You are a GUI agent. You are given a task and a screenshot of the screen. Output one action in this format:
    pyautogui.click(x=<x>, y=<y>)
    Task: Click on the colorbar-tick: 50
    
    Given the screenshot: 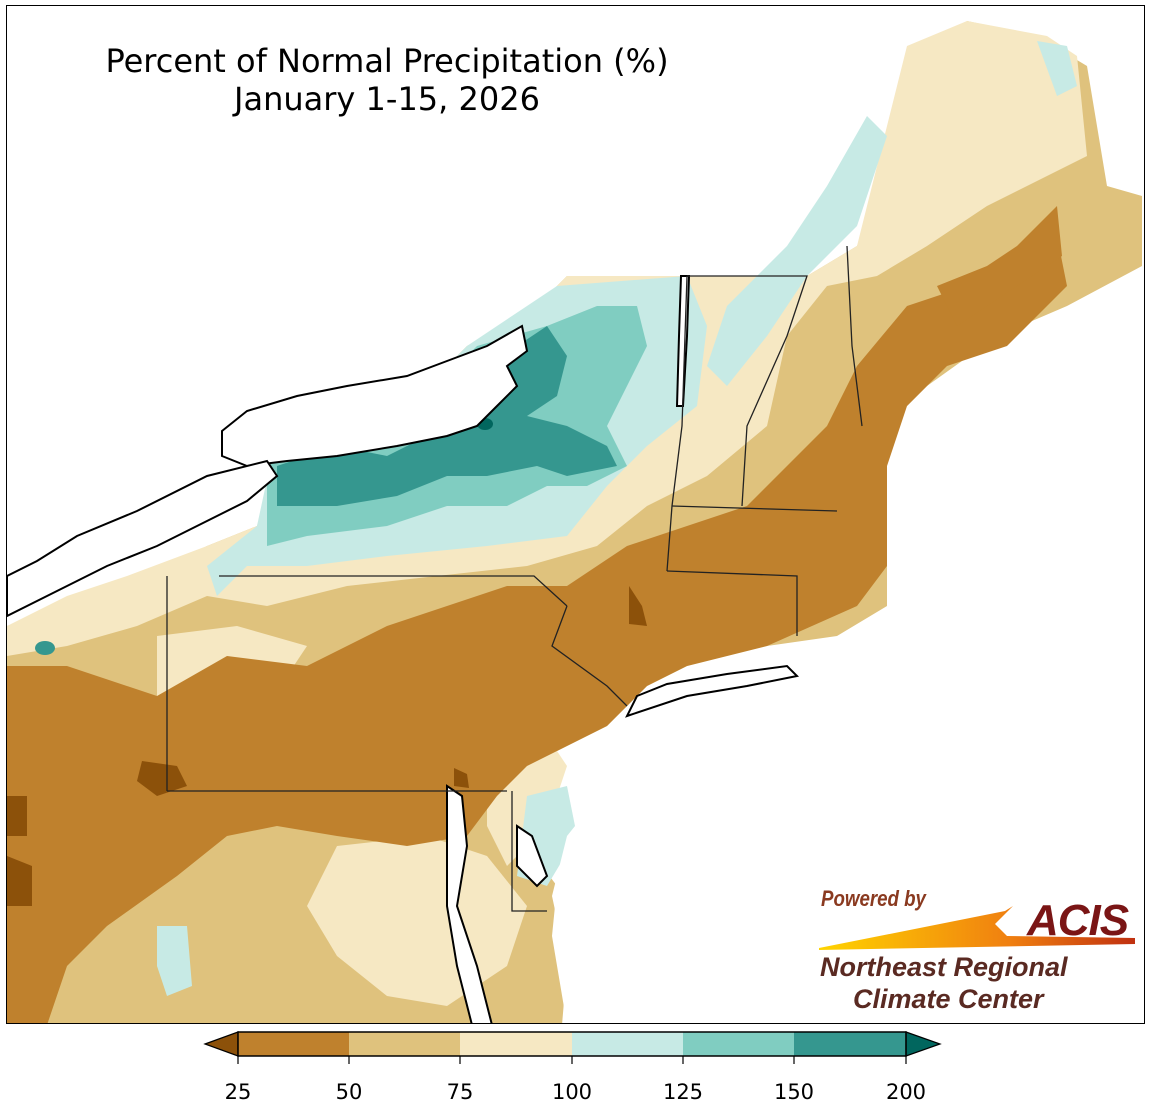 What is the action you would take?
    pyautogui.click(x=349, y=1092)
    